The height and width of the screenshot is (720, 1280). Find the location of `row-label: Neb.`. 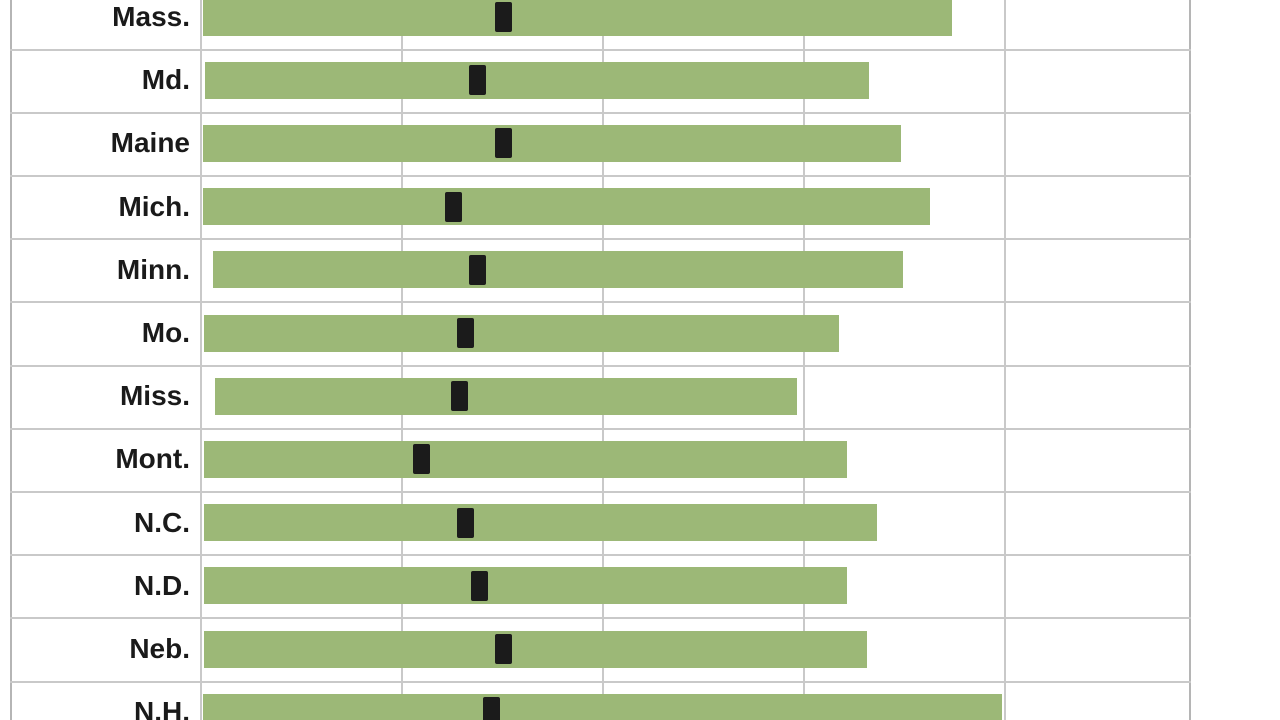

row-label: Neb. is located at coordinates (159, 648).